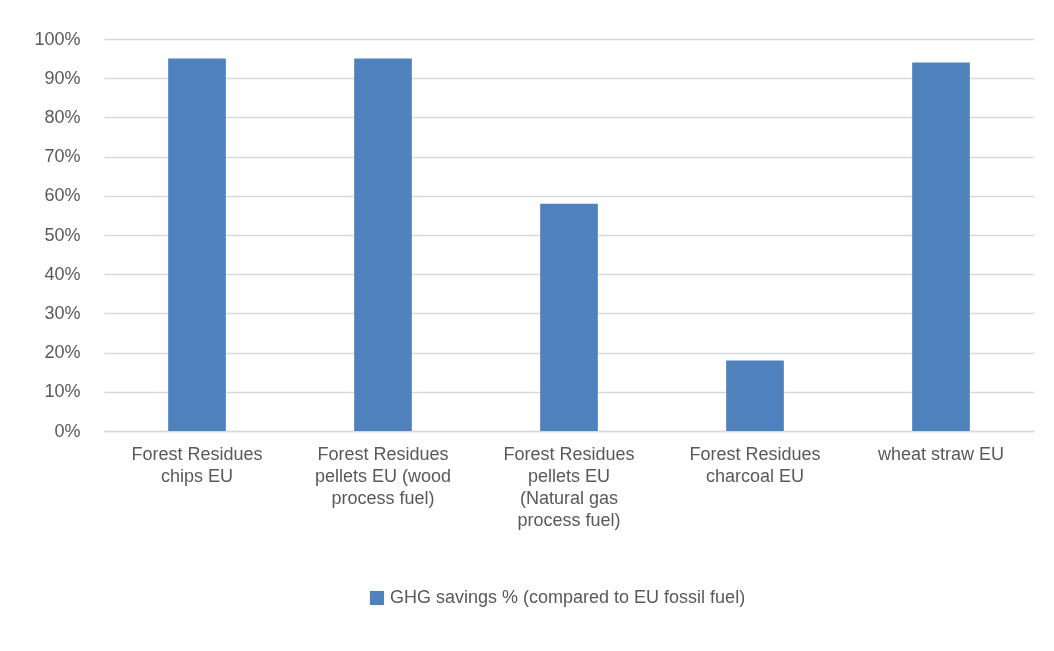 The image size is (1054, 651). Describe the element at coordinates (62, 352) in the screenshot. I see `y-tick-label: 20%` at that location.